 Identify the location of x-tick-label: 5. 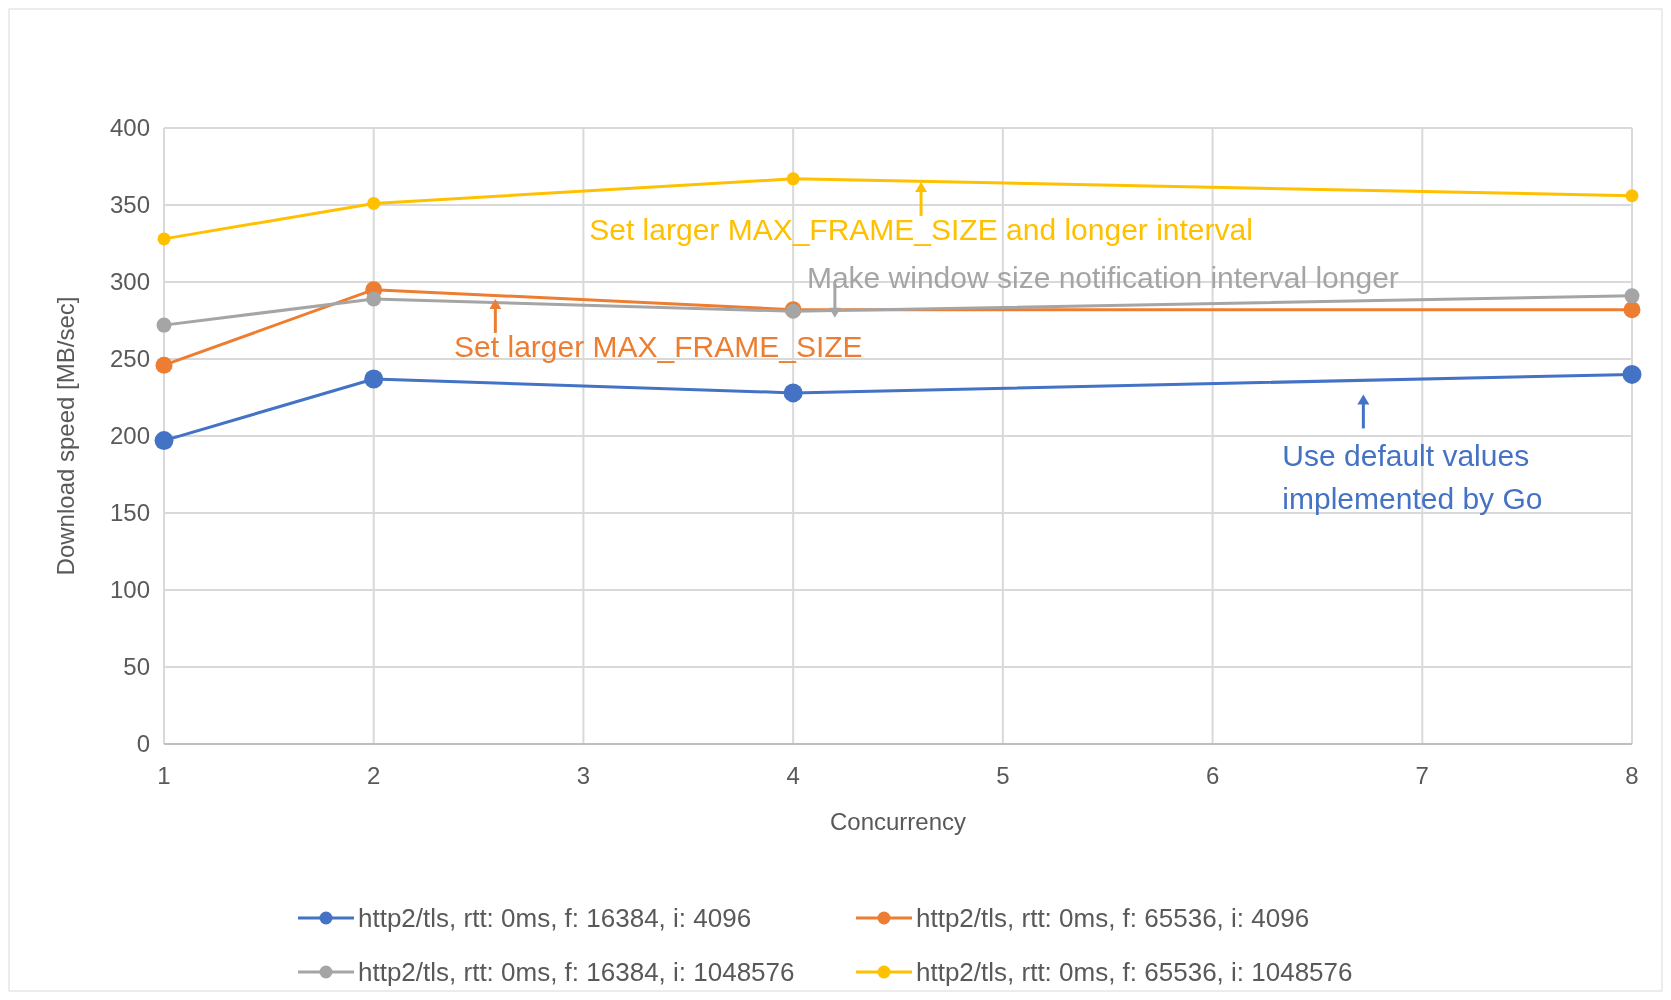
(1003, 775).